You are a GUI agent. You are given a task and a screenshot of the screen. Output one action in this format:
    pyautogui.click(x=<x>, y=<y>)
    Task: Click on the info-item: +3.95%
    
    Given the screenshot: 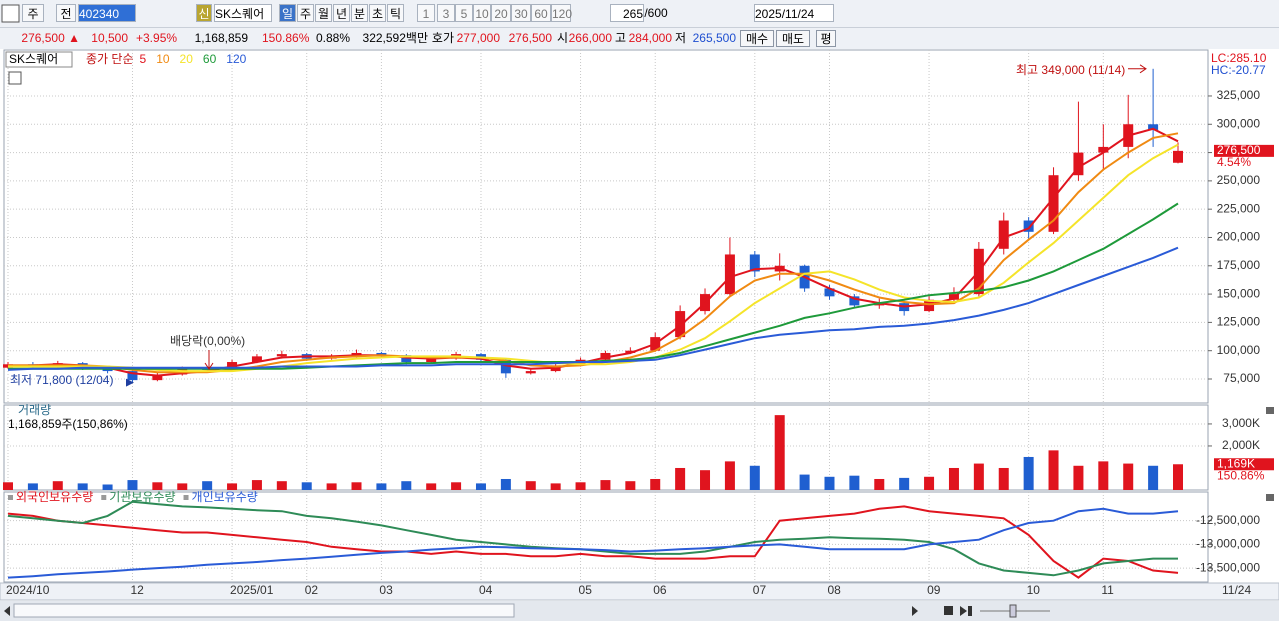 What is the action you would take?
    pyautogui.click(x=157, y=38)
    